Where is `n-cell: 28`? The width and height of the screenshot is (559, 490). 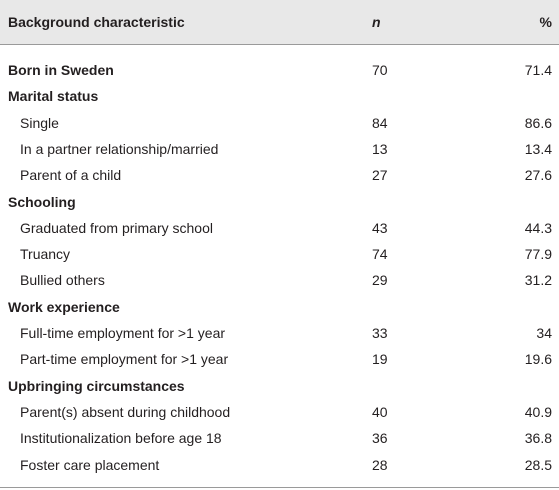 n-cell: 28 is located at coordinates (380, 464).